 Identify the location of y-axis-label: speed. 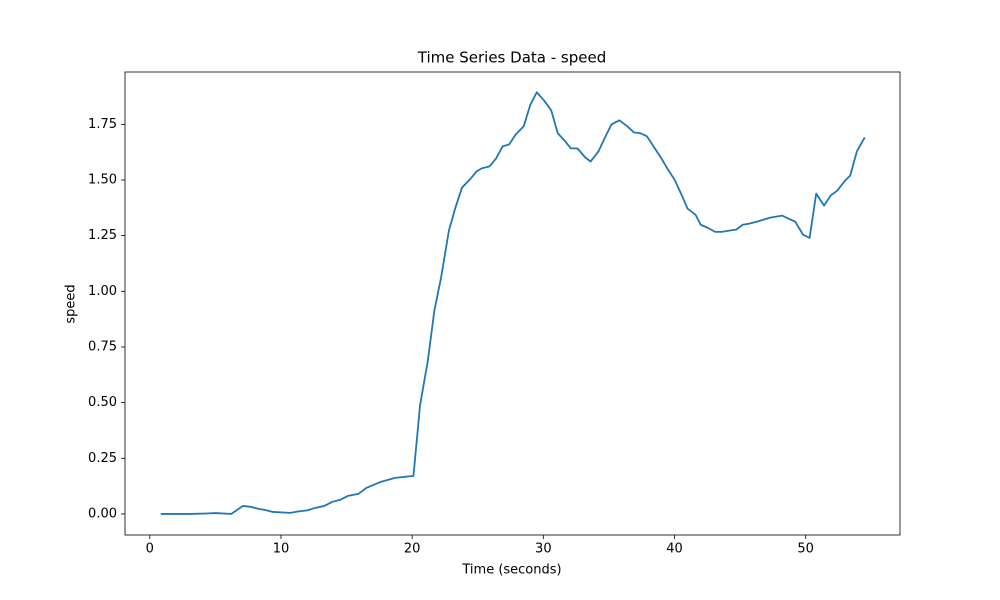
(71, 303).